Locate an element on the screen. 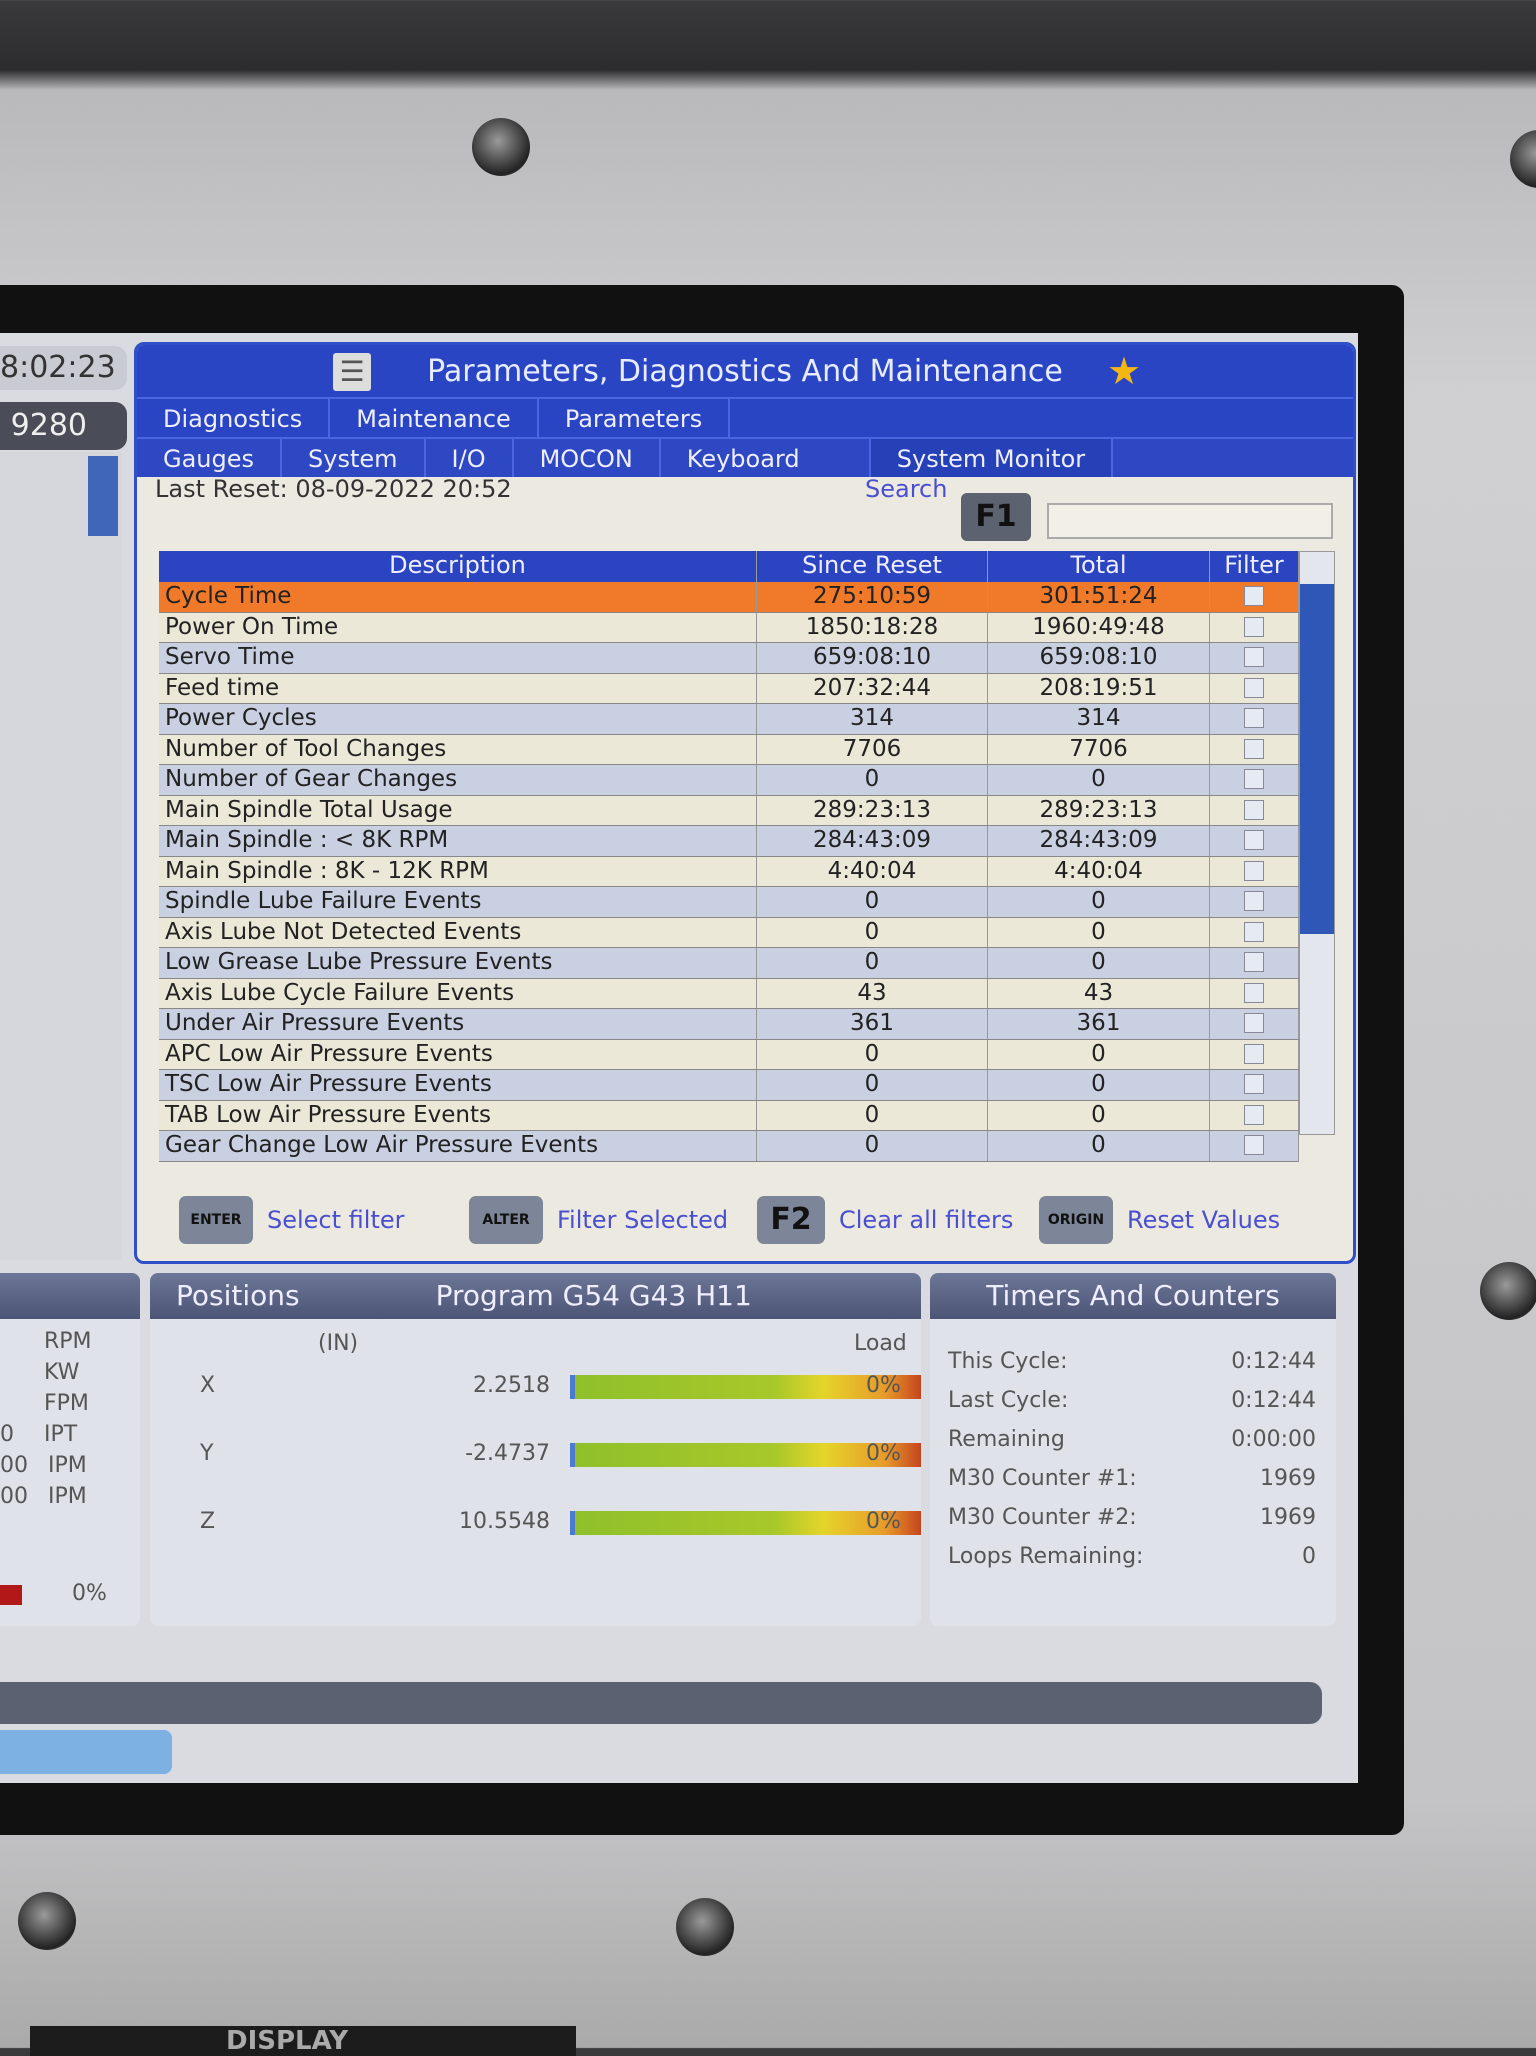 Image resolution: width=1536 pixels, height=2056 pixels. program-codes: Program G54 G43 H11 is located at coordinates (593, 1295).